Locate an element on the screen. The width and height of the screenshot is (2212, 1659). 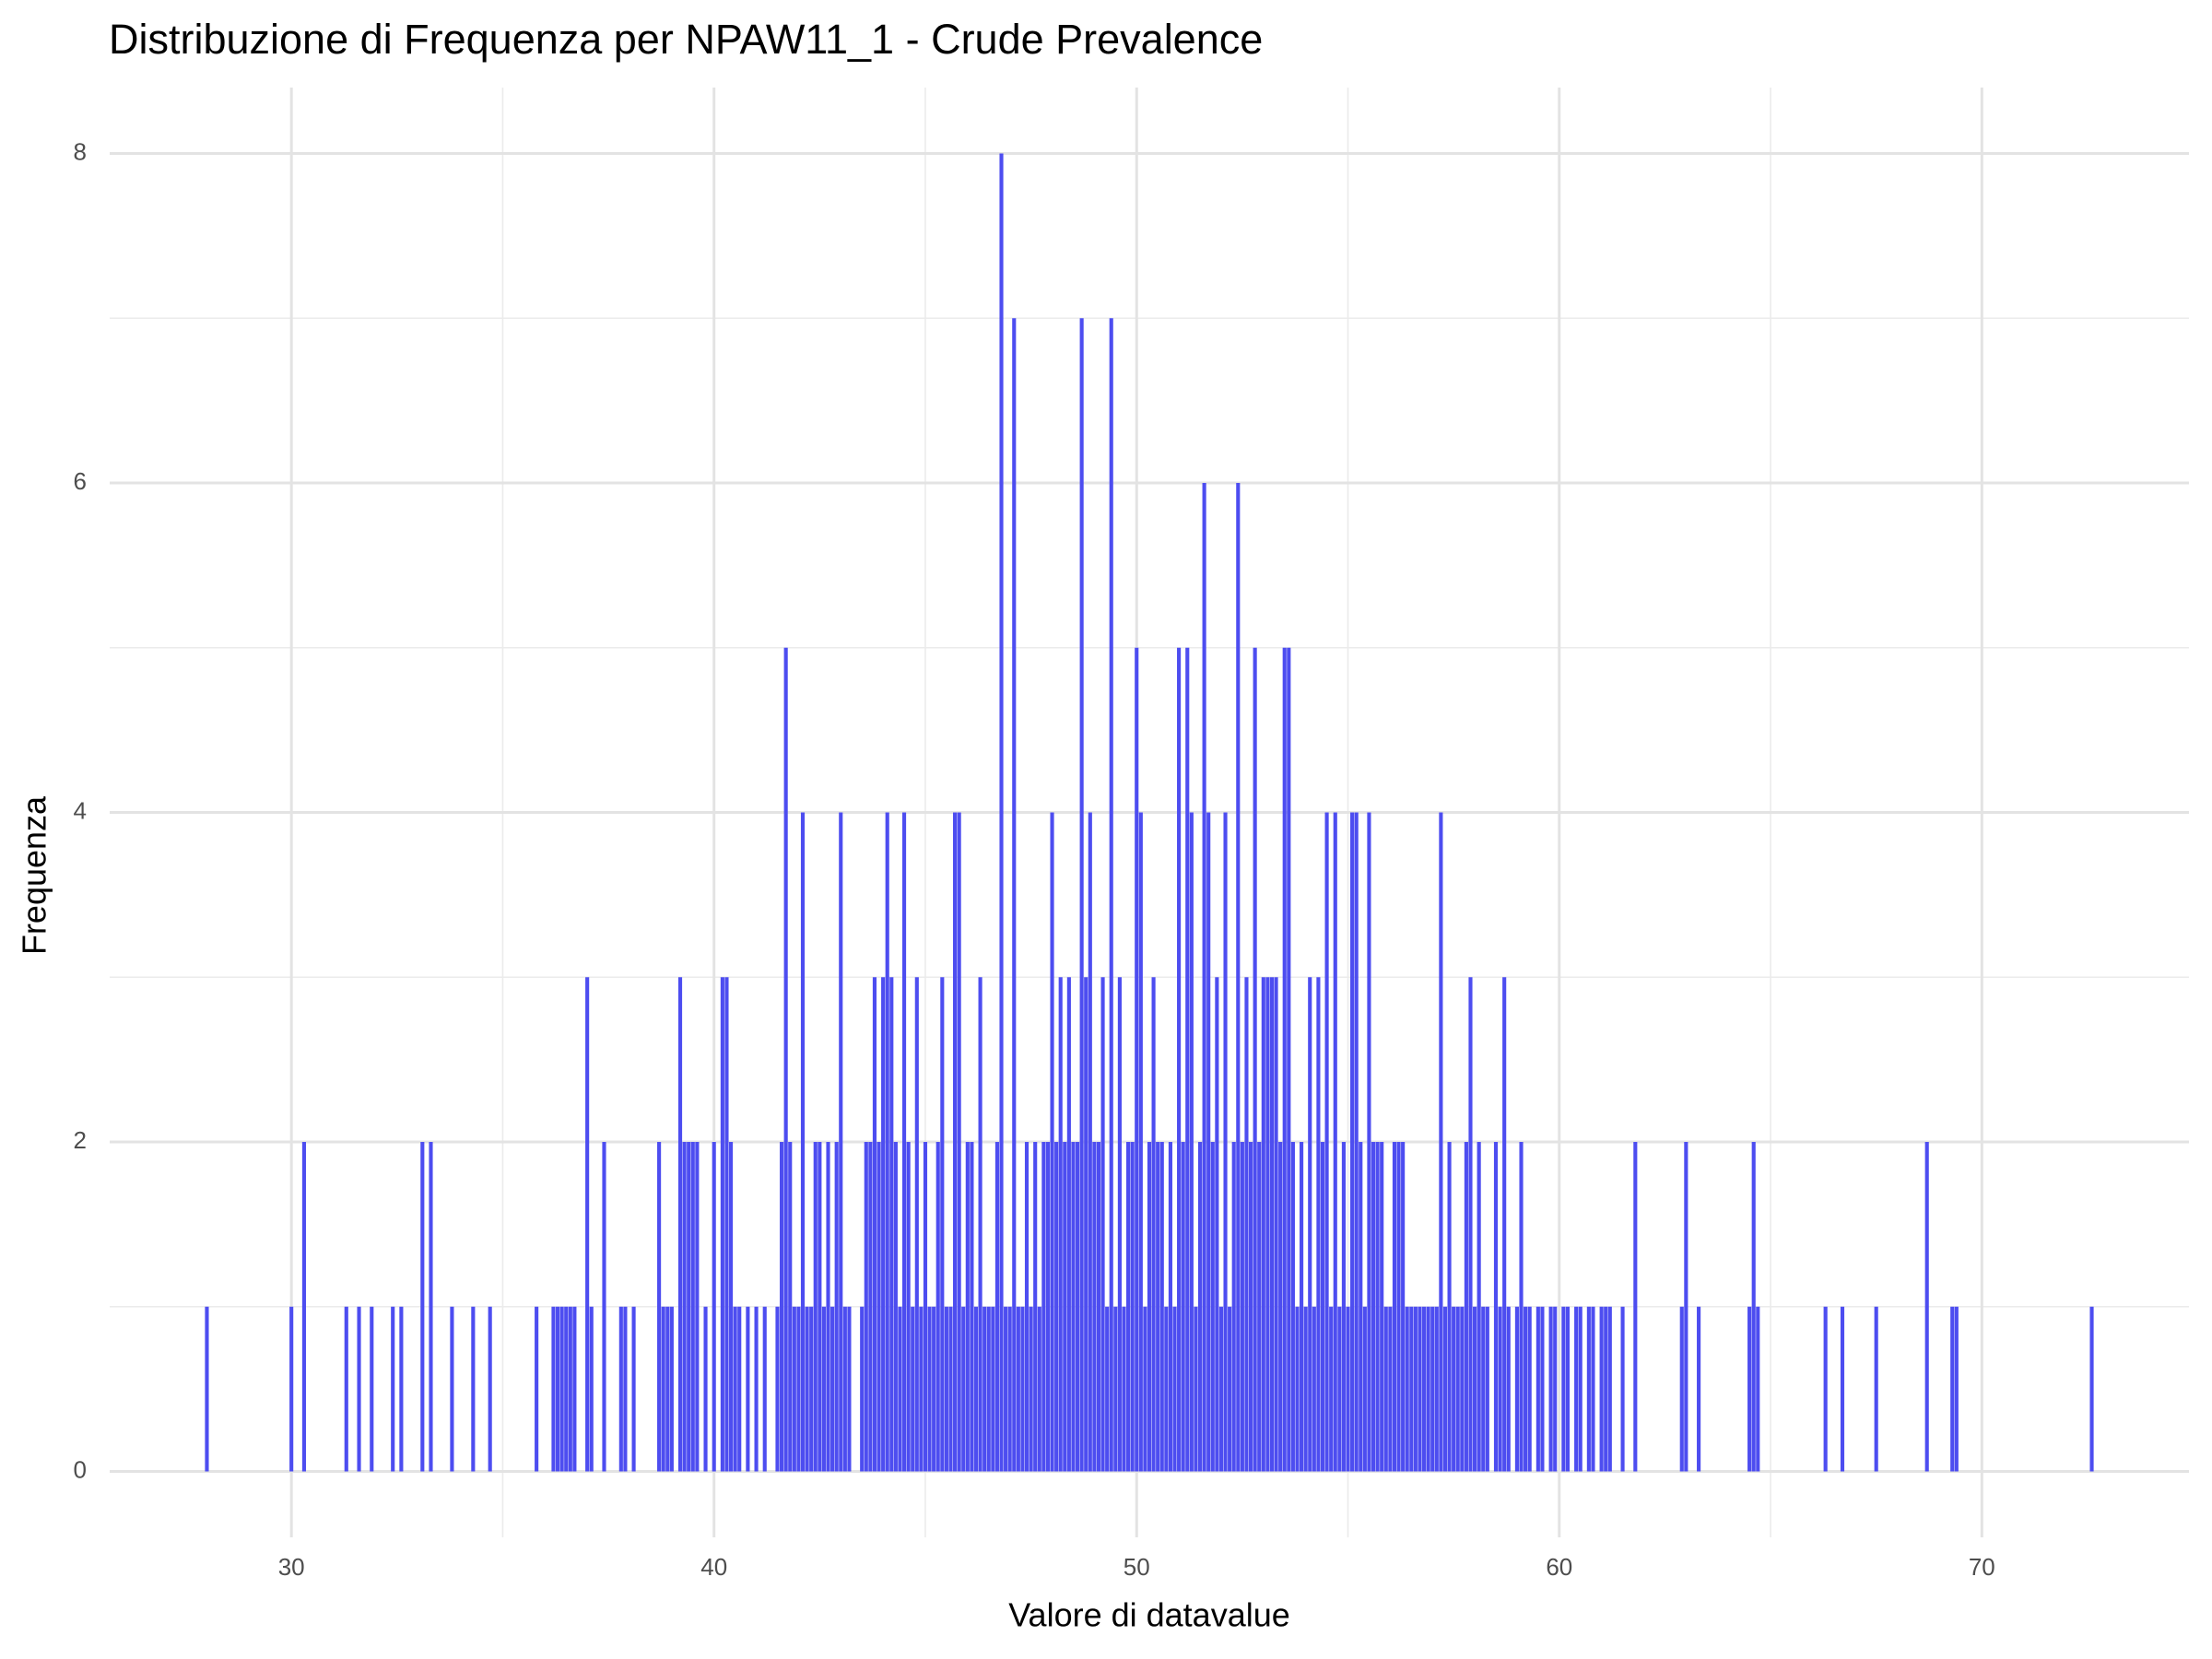
y-axis-title: Frequenza is located at coordinates (34, 875).